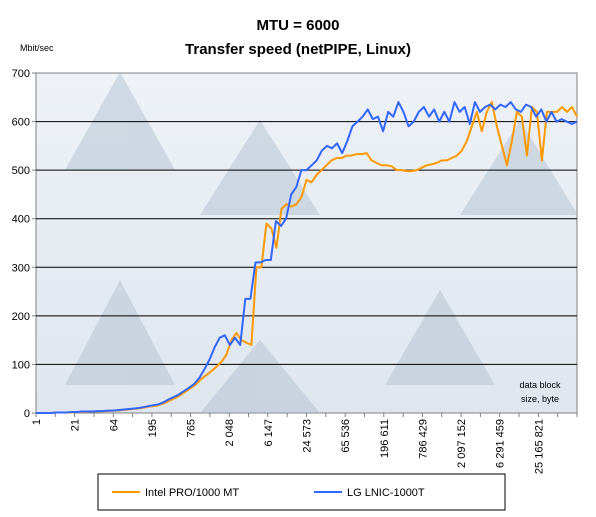 The image size is (596, 517). Describe the element at coordinates (308, 436) in the screenshot. I see `x-tick-label: 24 573` at that location.